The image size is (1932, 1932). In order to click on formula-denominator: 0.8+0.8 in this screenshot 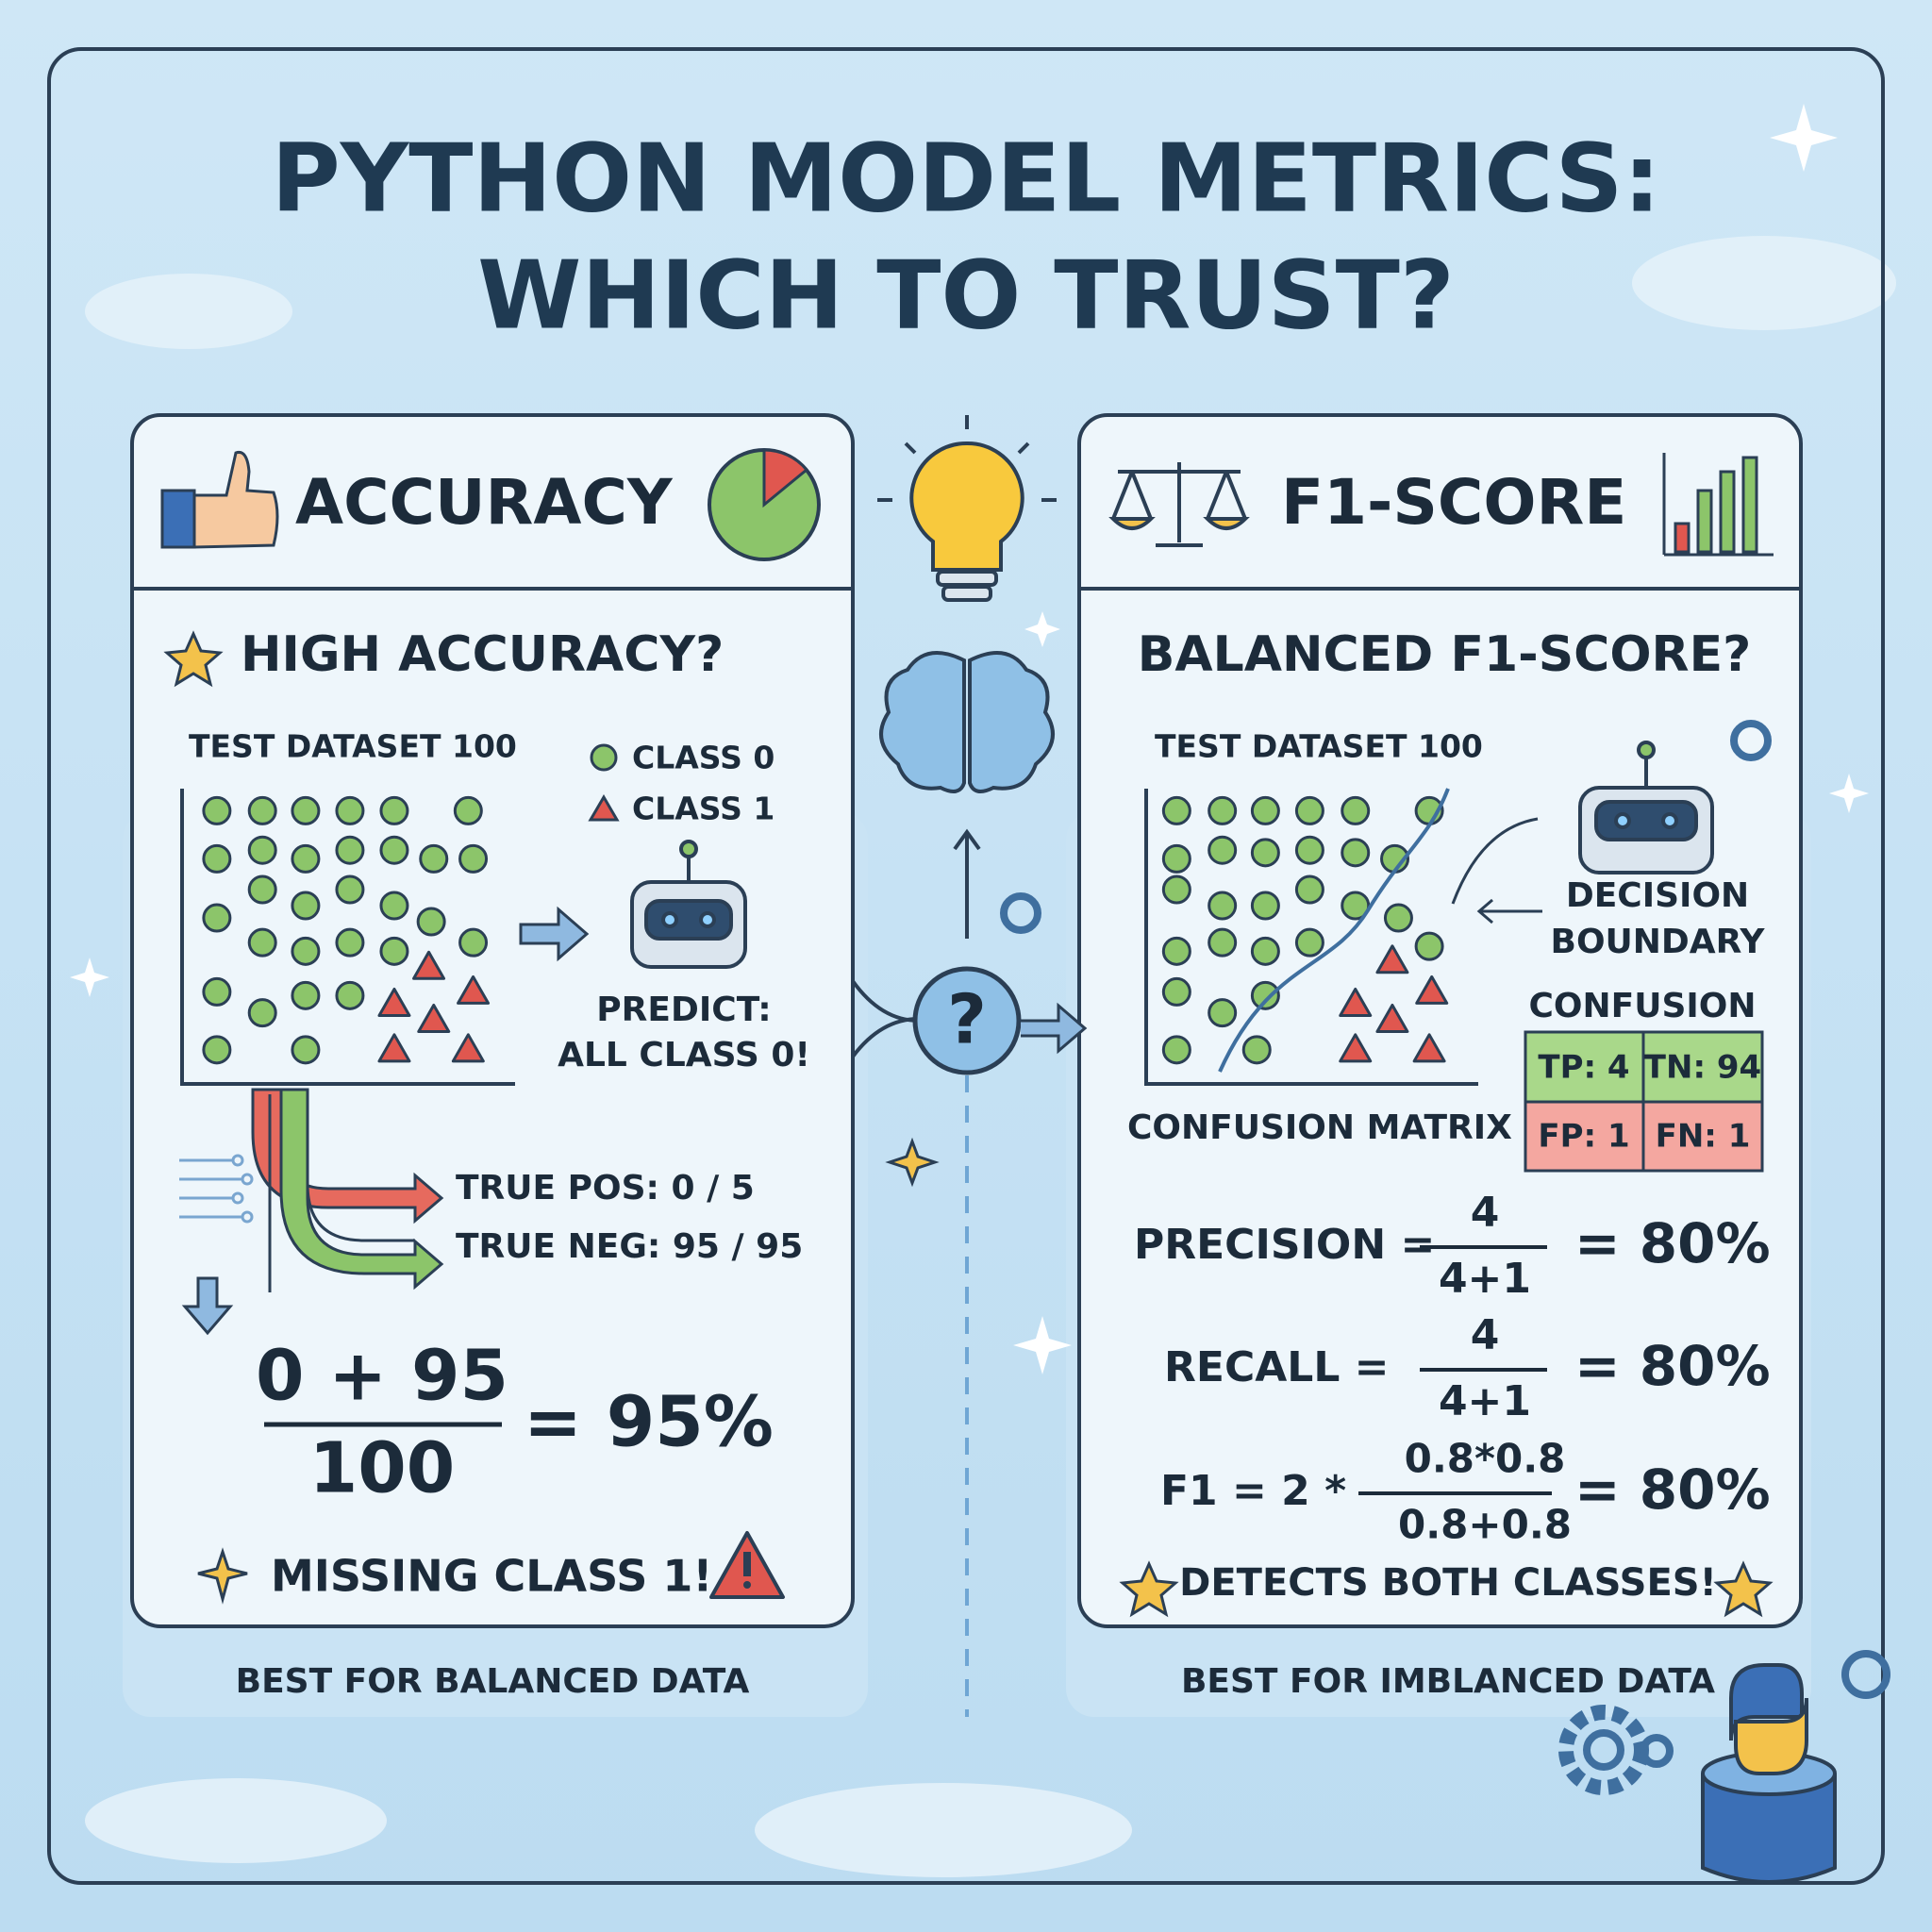, I will do `click(1485, 1525)`.